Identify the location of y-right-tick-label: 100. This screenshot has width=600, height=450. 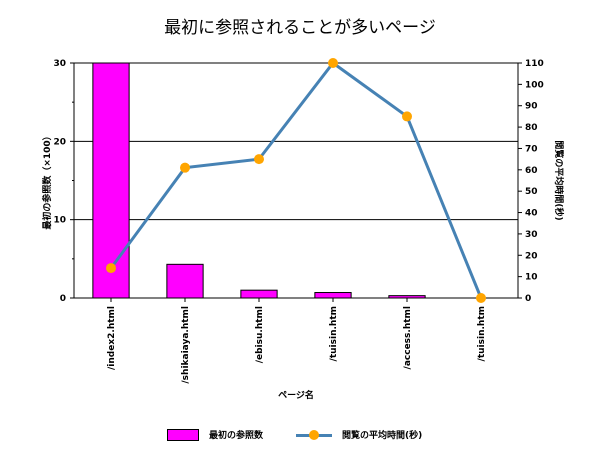
(534, 85).